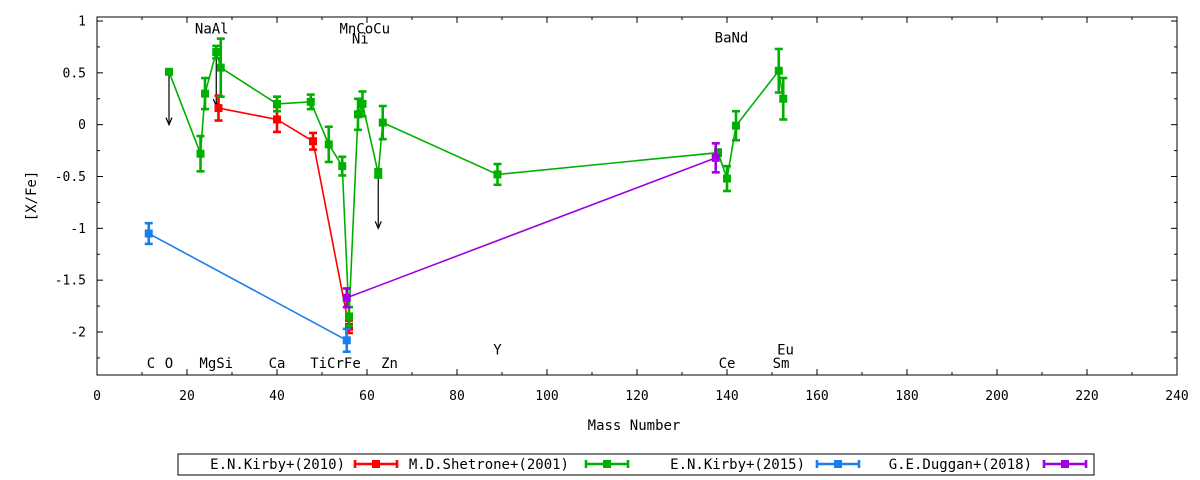 The width and height of the screenshot is (1200, 480). Describe the element at coordinates (97, 396) in the screenshot. I see `x-tick-label: 0` at that location.